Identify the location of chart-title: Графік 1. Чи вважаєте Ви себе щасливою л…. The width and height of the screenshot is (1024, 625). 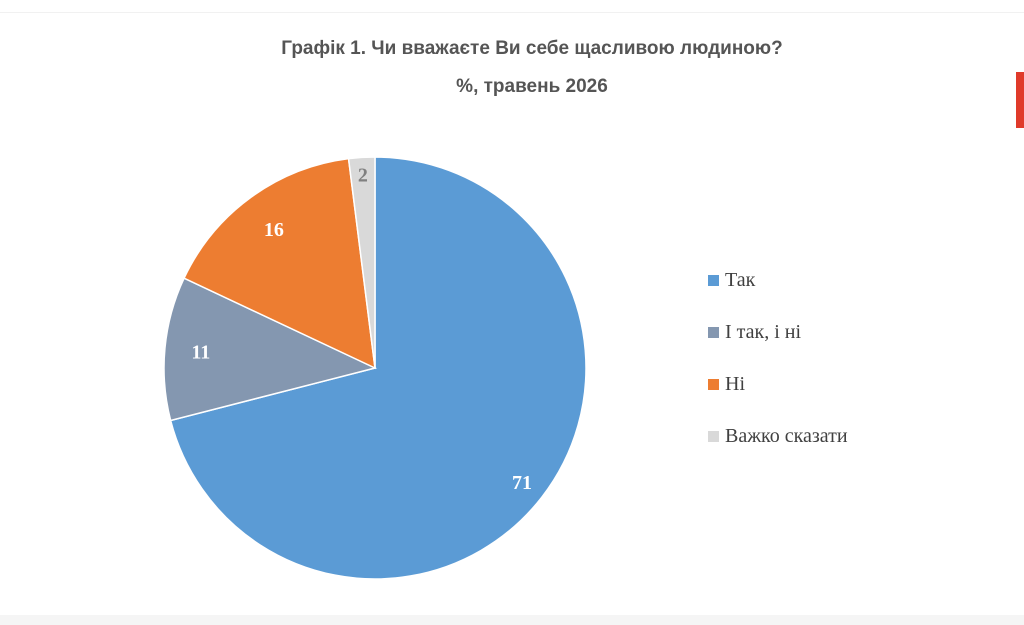
(532, 48).